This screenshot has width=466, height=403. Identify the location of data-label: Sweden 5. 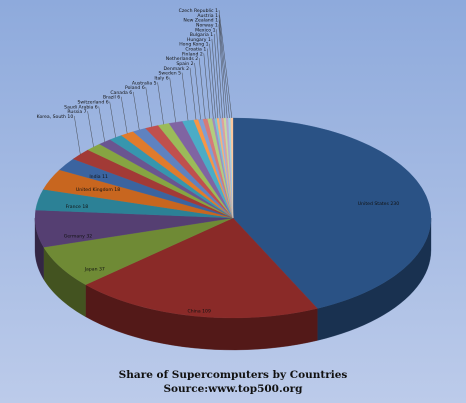
(169, 73).